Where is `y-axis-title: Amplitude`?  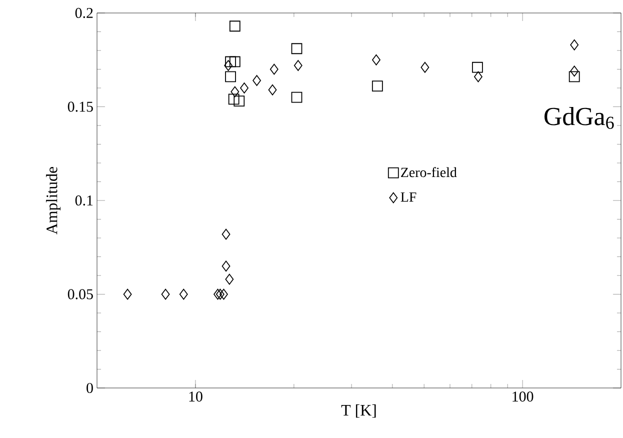
y-axis-title: Amplitude is located at coordinates (53, 200).